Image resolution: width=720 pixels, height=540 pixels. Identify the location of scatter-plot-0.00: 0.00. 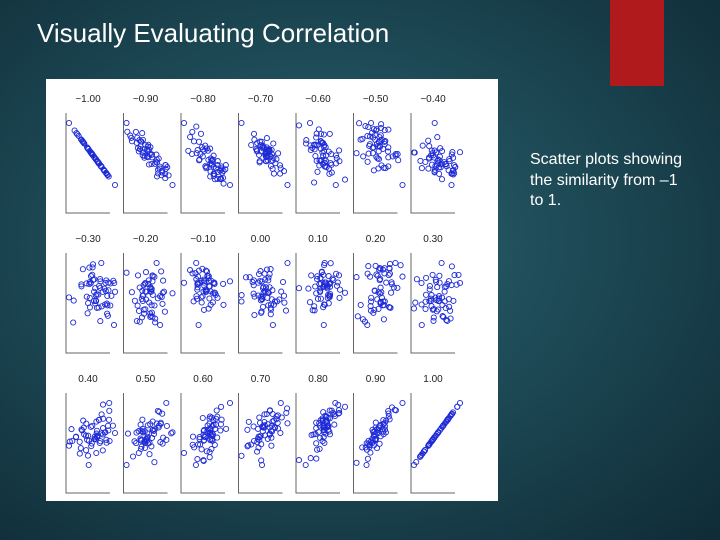
(264, 294).